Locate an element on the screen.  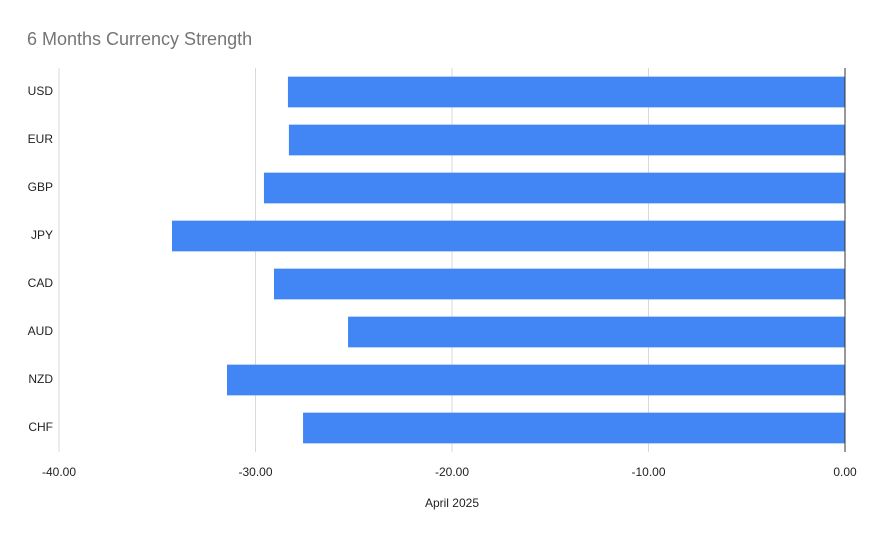
y-tick-label: EUR is located at coordinates (41, 139).